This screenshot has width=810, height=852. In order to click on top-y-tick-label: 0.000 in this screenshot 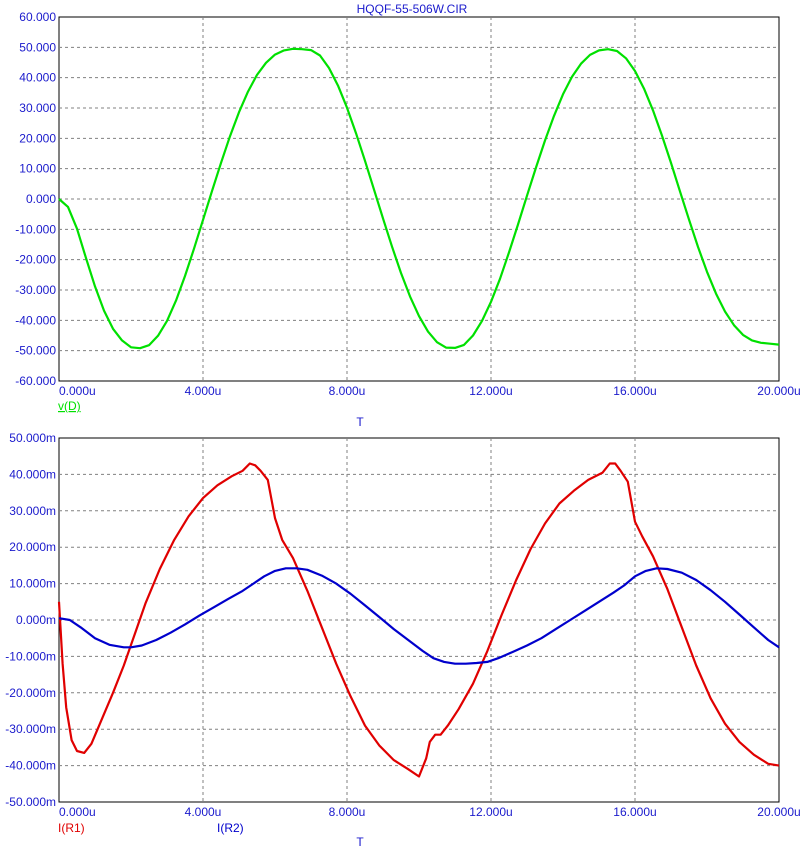, I will do `click(41, 199)`.